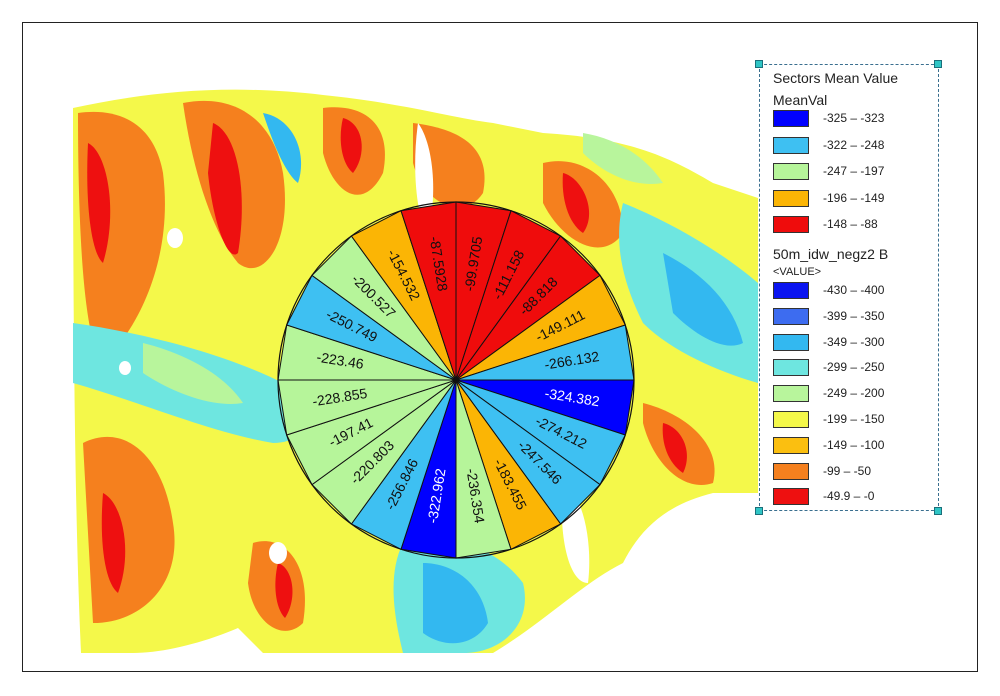 The width and height of the screenshot is (1000, 696). I want to click on legend-raster-class-row: -430 – -400, so click(853, 291).